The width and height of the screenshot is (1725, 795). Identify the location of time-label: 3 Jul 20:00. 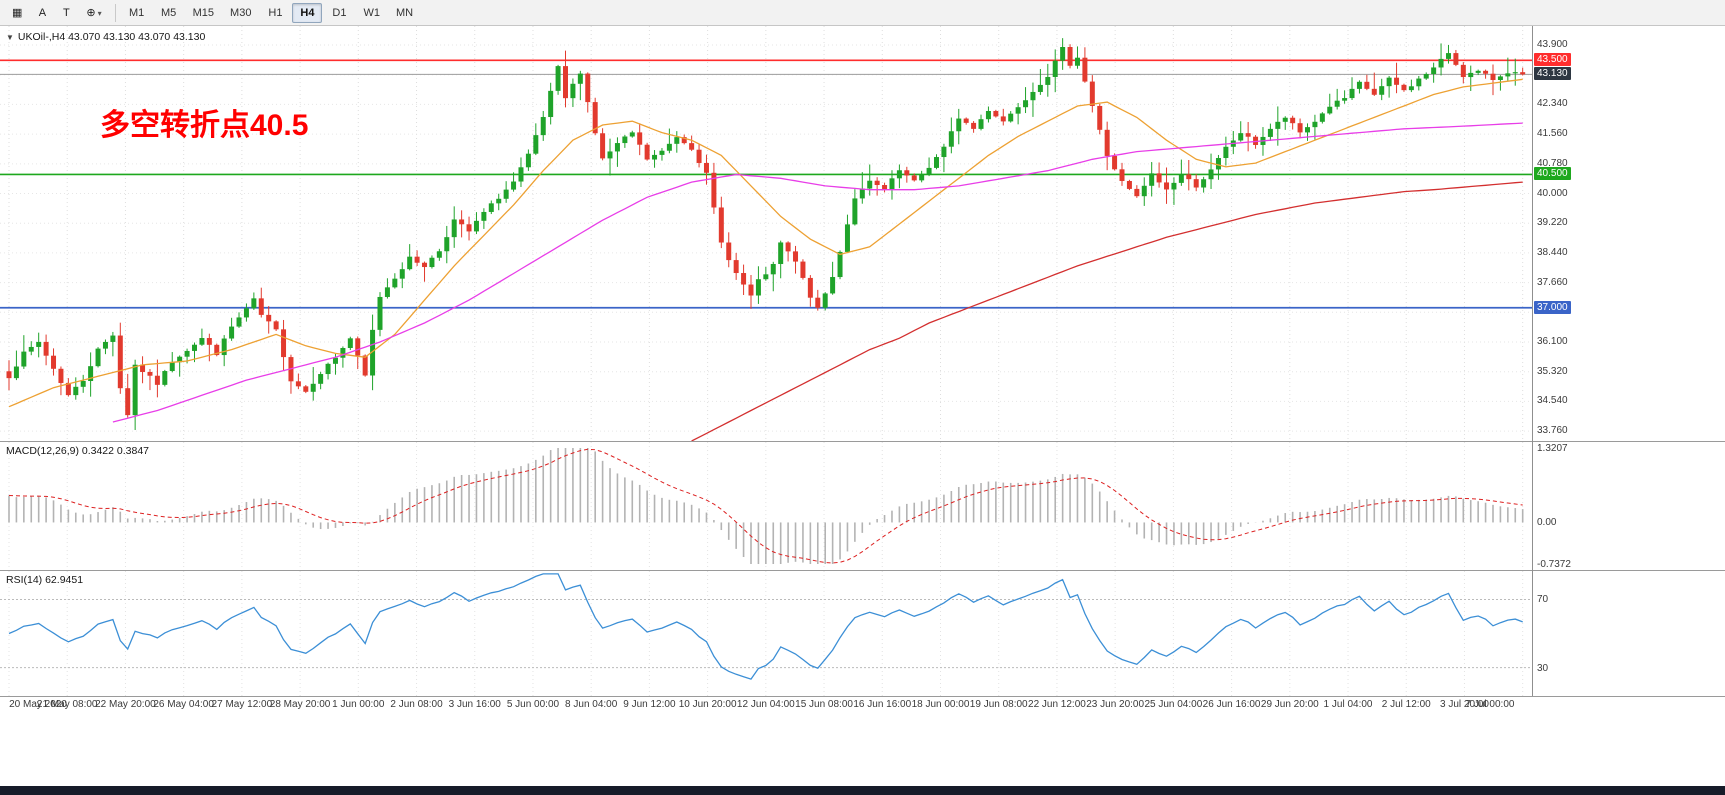
(1464, 704).